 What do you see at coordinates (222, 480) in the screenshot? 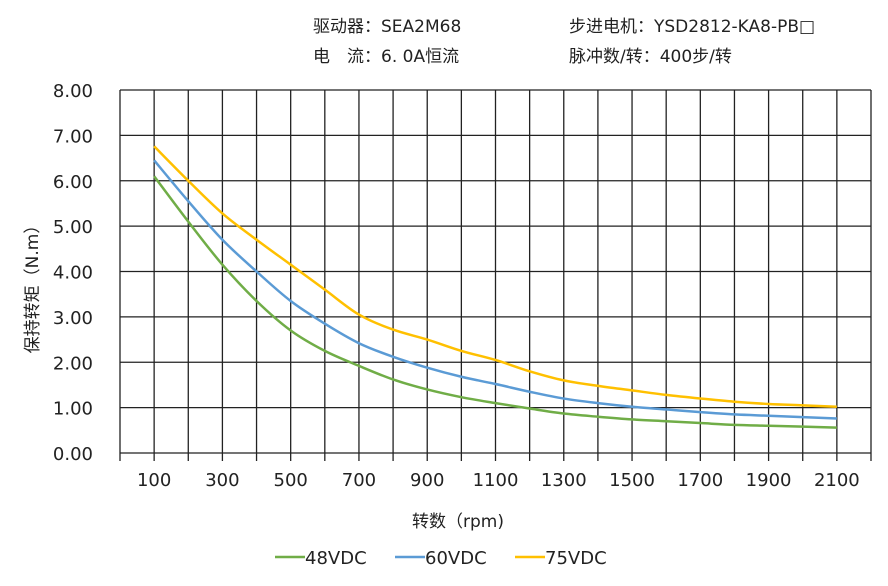
I see `x-tick-label: 300` at bounding box center [222, 480].